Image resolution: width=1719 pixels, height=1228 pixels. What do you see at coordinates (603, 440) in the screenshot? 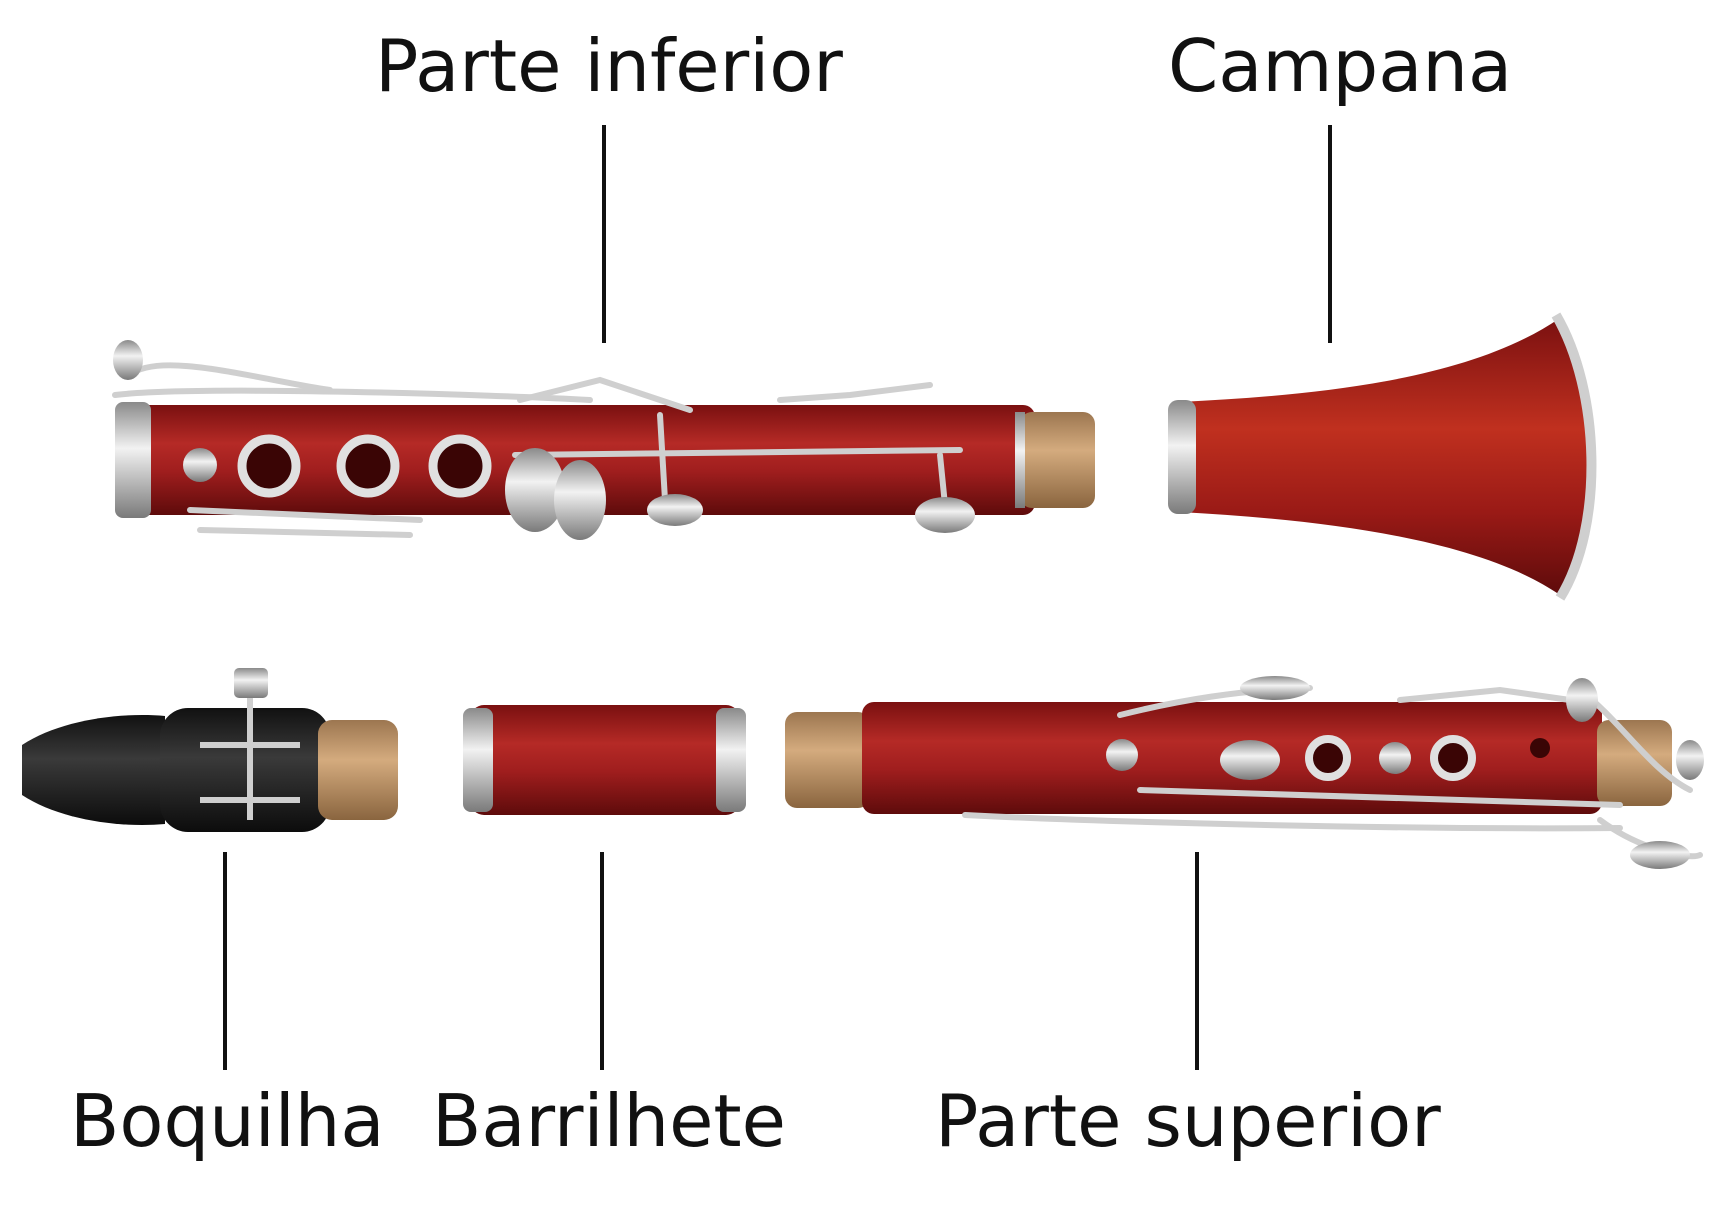
I see `lower-joint-illustration` at bounding box center [603, 440].